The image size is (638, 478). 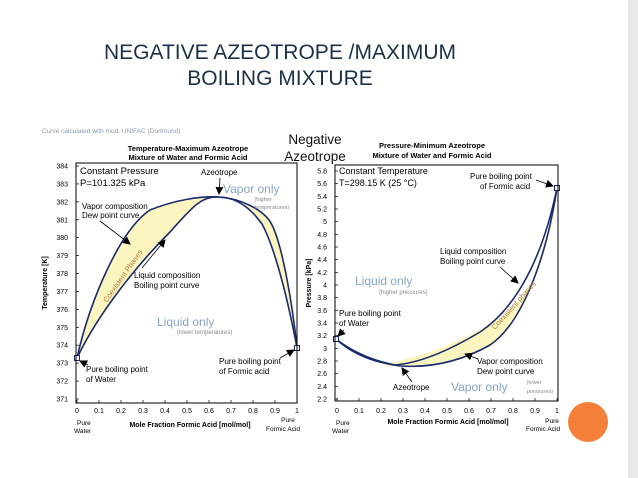 What do you see at coordinates (543, 429) in the screenshot?
I see `right-pure-acid-2: Formic Acid` at bounding box center [543, 429].